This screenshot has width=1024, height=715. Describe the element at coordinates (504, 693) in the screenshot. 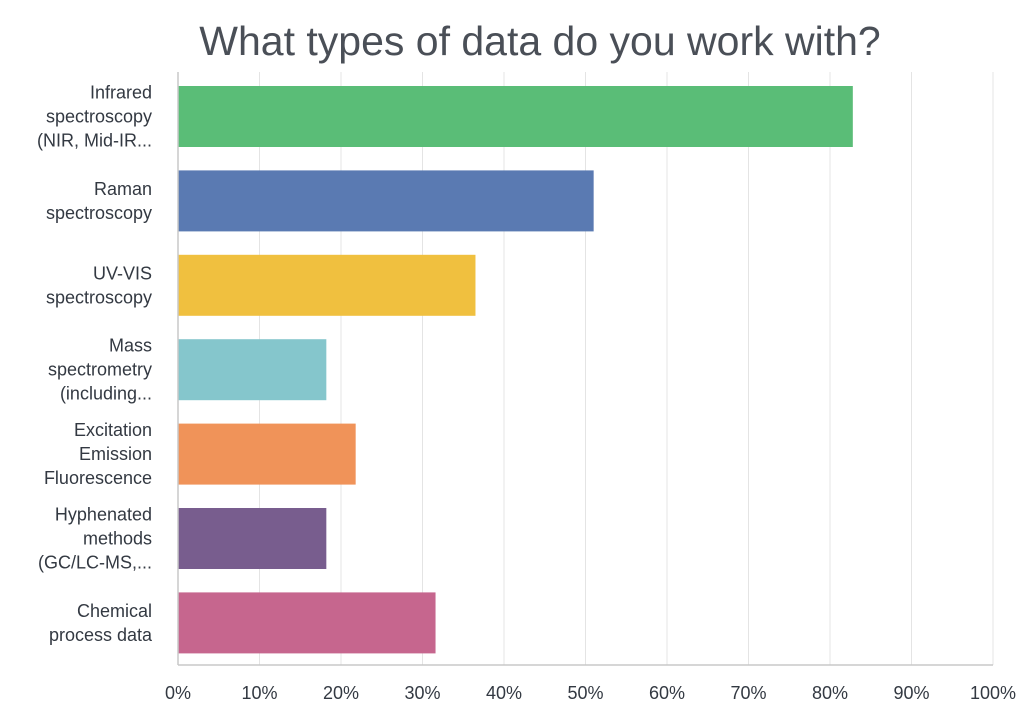

I see `x-tick-label: 40%` at that location.